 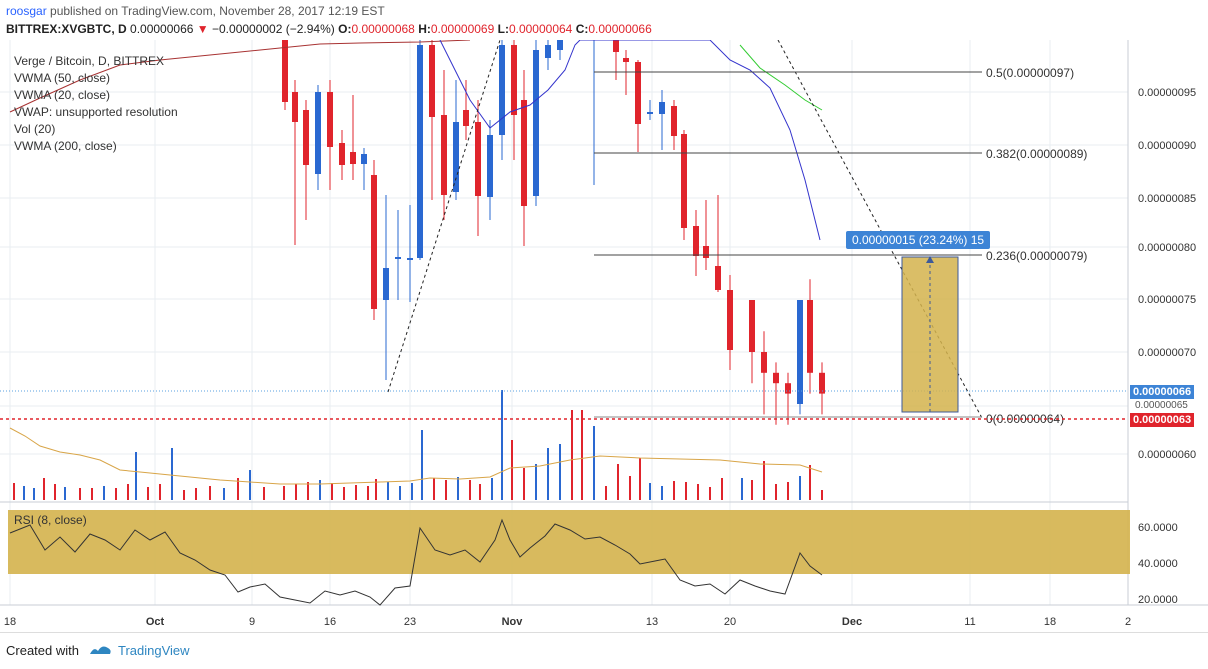 I want to click on x-tick: 16, so click(x=330, y=622).